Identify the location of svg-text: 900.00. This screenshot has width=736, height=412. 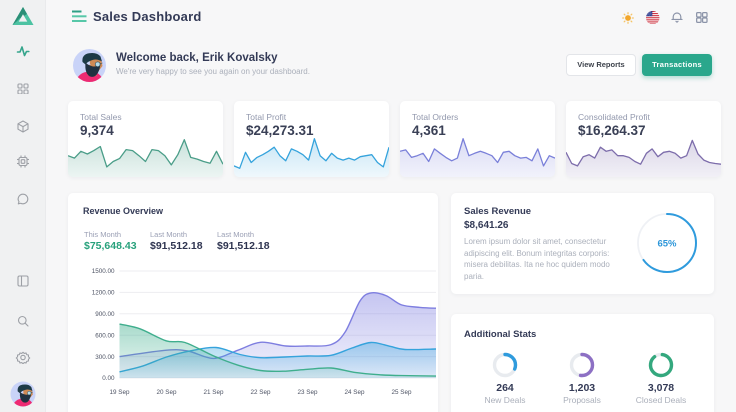
(105, 314).